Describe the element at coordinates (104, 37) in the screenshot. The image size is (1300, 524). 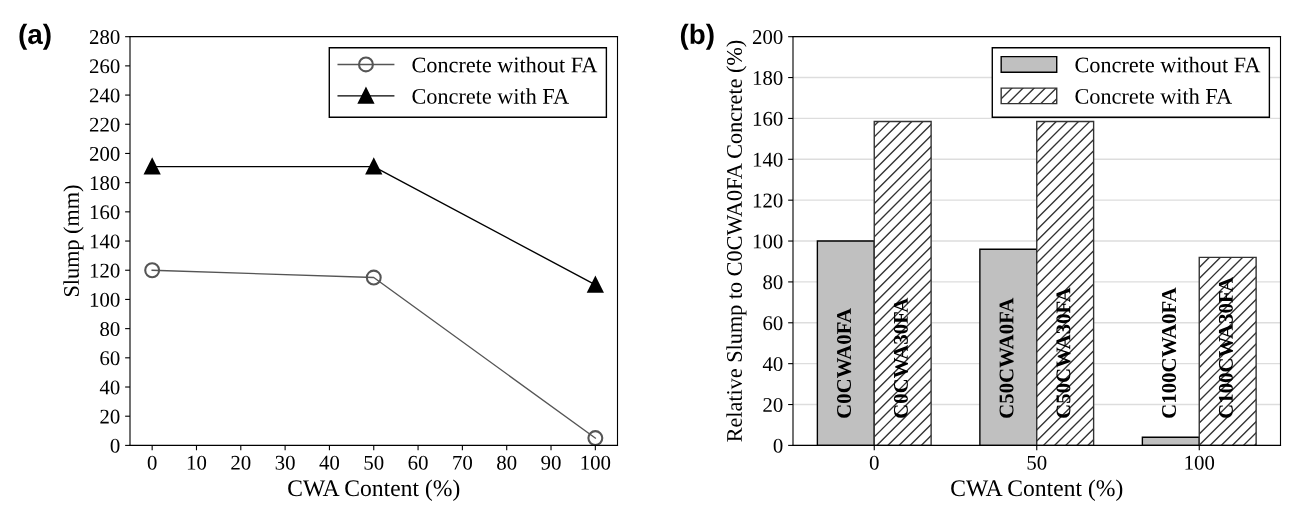
I see `y-tick-label: 280` at that location.